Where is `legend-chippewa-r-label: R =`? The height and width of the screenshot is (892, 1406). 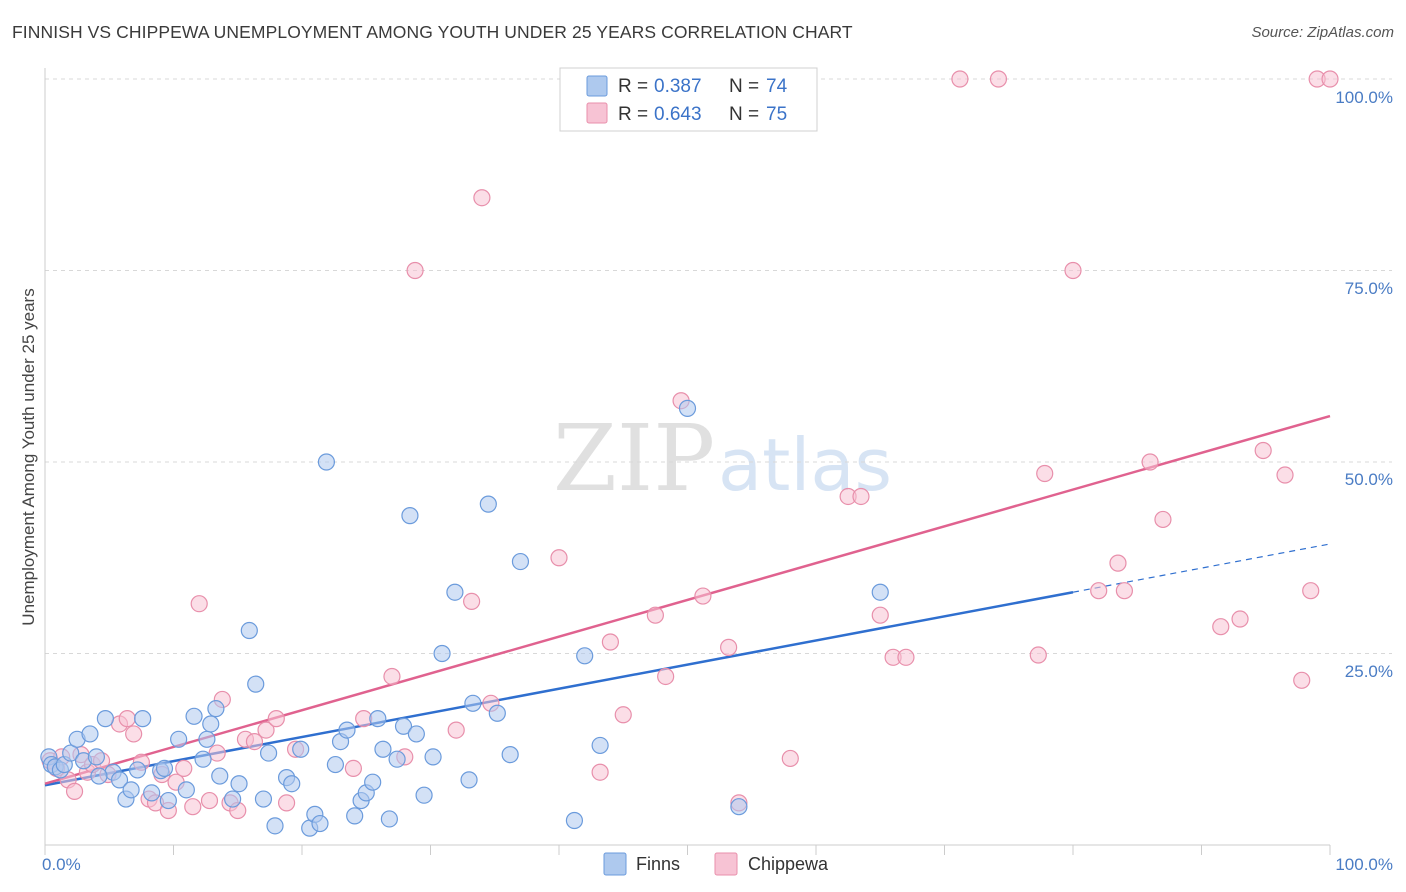 legend-chippewa-r-label: R = is located at coordinates (633, 114).